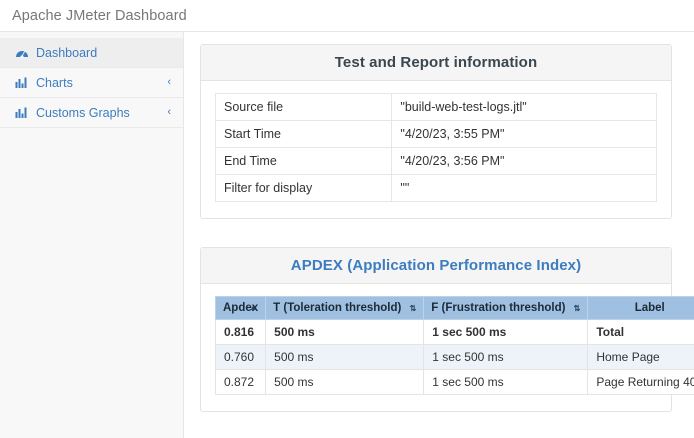 This screenshot has height=438, width=694. I want to click on speedometer-icon, so click(21, 52).